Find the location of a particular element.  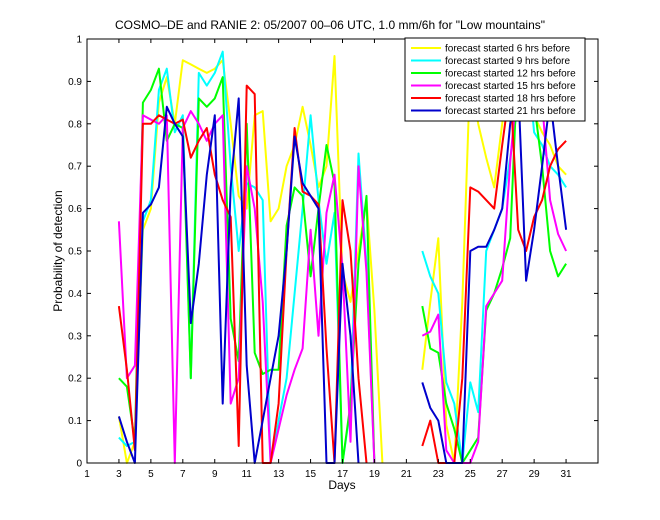

x-tick-label: 11 is located at coordinates (246, 474).